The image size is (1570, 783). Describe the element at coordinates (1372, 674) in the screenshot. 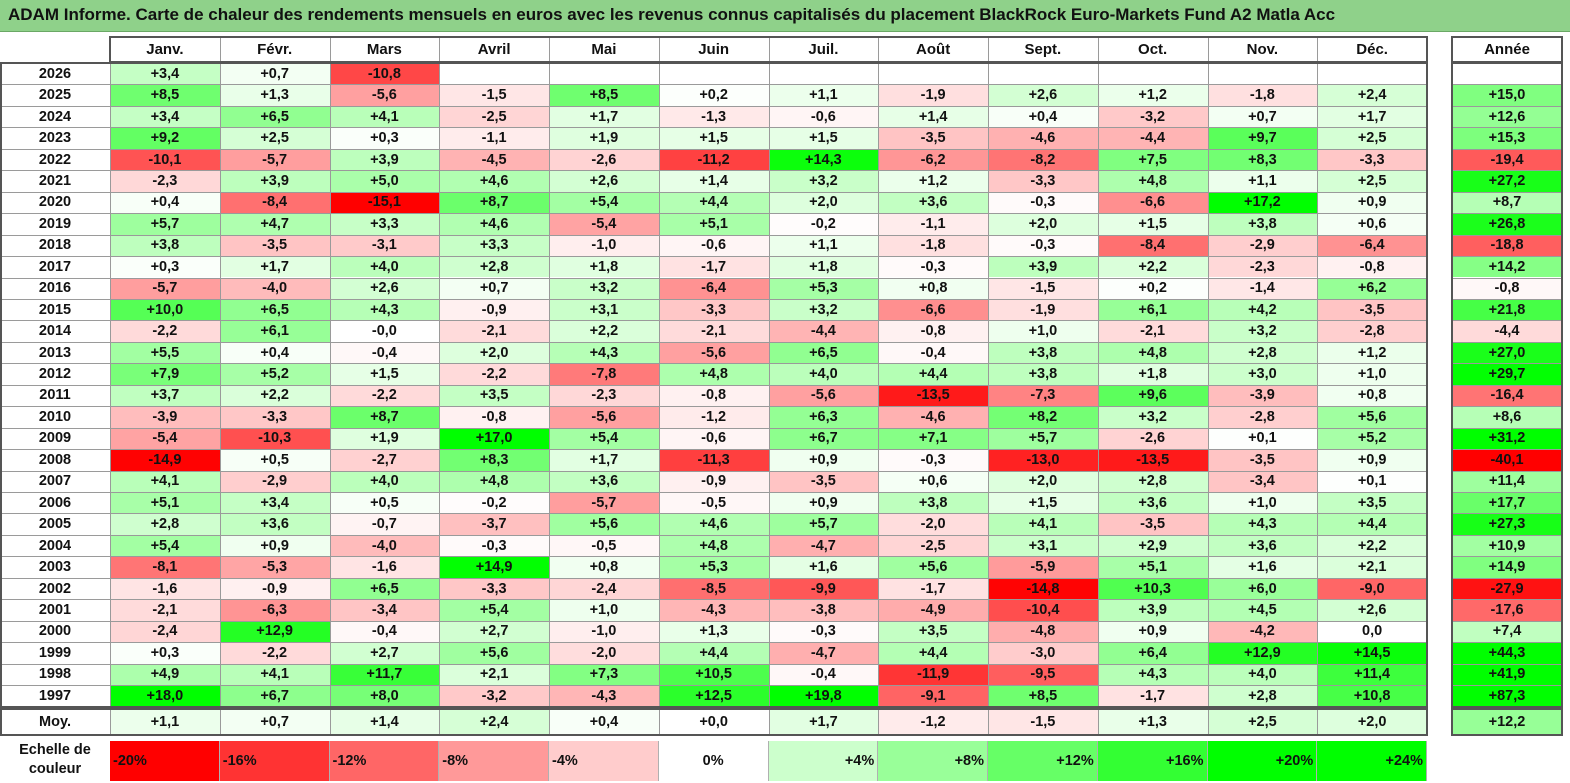

I see `heatmap-cell: +11,4` at that location.